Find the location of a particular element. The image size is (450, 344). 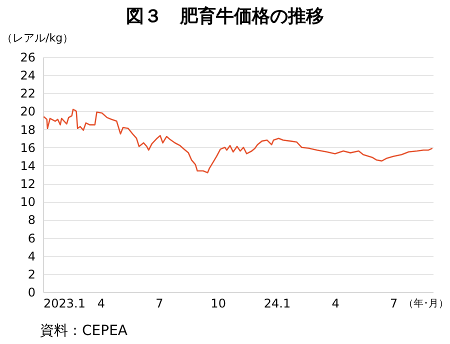

y-tick-label: 0 is located at coordinates (32, 293).